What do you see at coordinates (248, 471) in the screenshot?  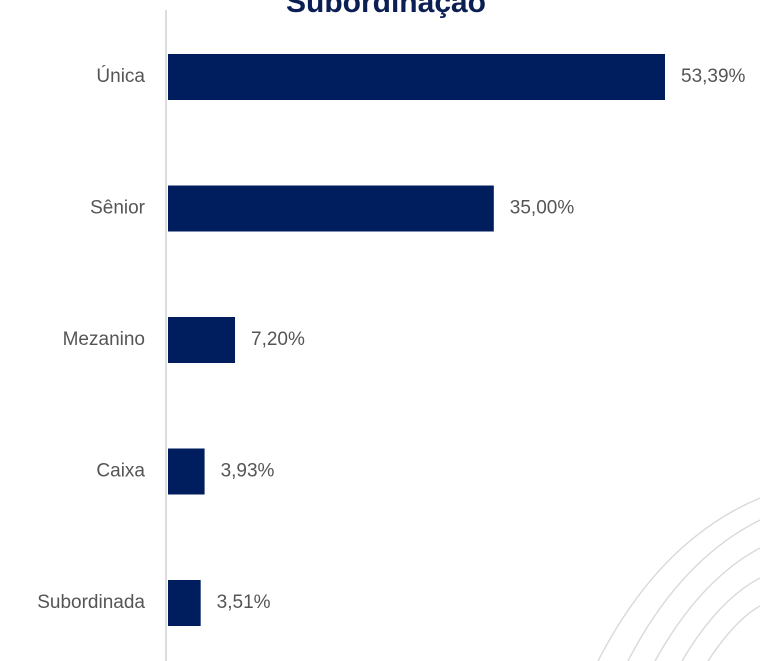 I see `value-label: 3,93%` at bounding box center [248, 471].